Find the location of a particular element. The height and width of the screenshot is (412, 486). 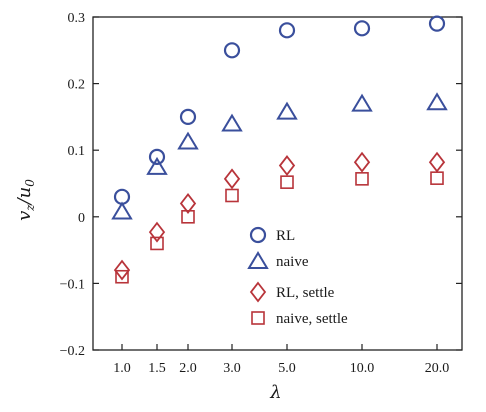

legend: RL naive RL, settle naive, settle is located at coordinates (297, 276).